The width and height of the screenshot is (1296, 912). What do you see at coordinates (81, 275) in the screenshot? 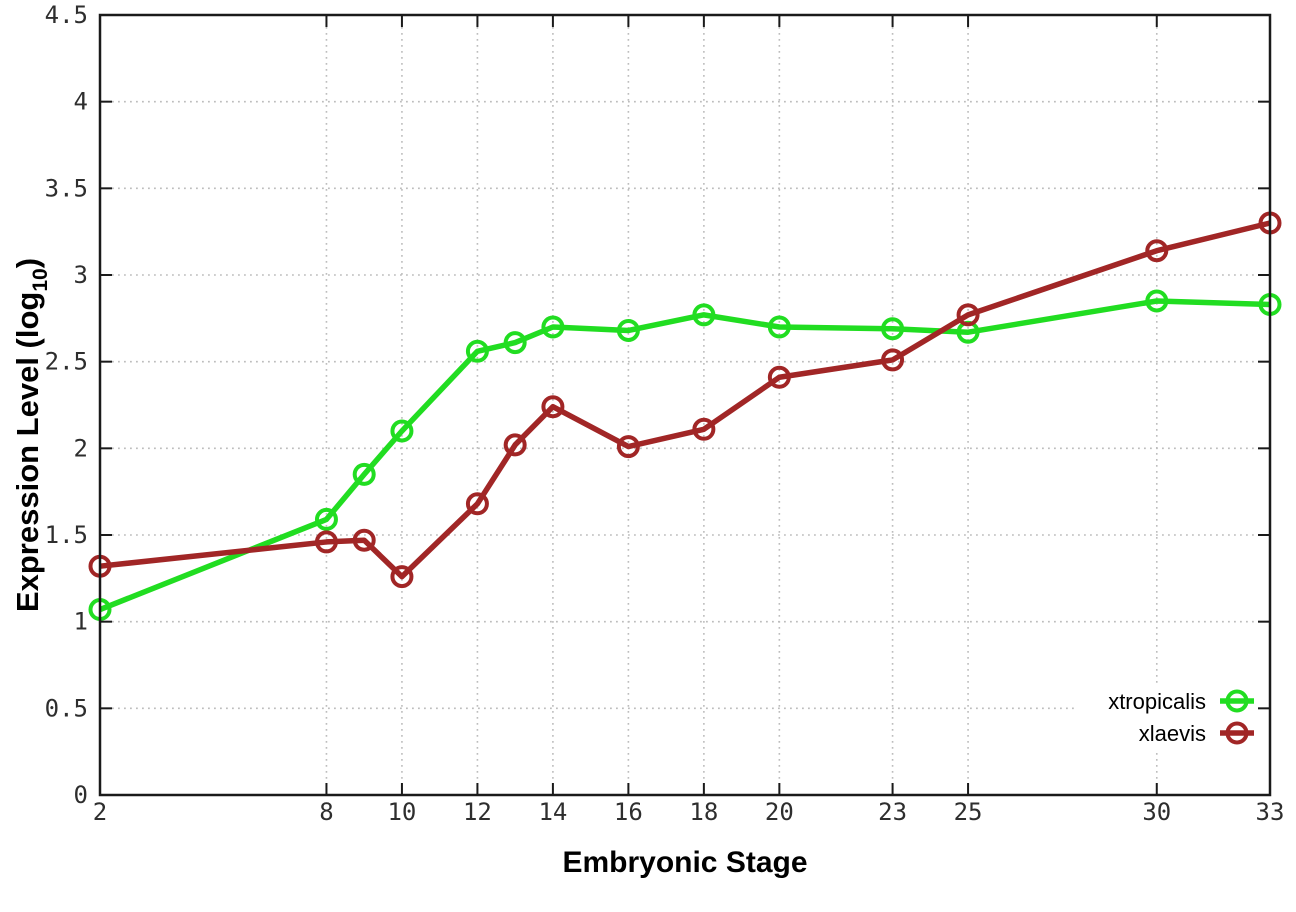
I see `y-tick-label-3: 3` at bounding box center [81, 275].